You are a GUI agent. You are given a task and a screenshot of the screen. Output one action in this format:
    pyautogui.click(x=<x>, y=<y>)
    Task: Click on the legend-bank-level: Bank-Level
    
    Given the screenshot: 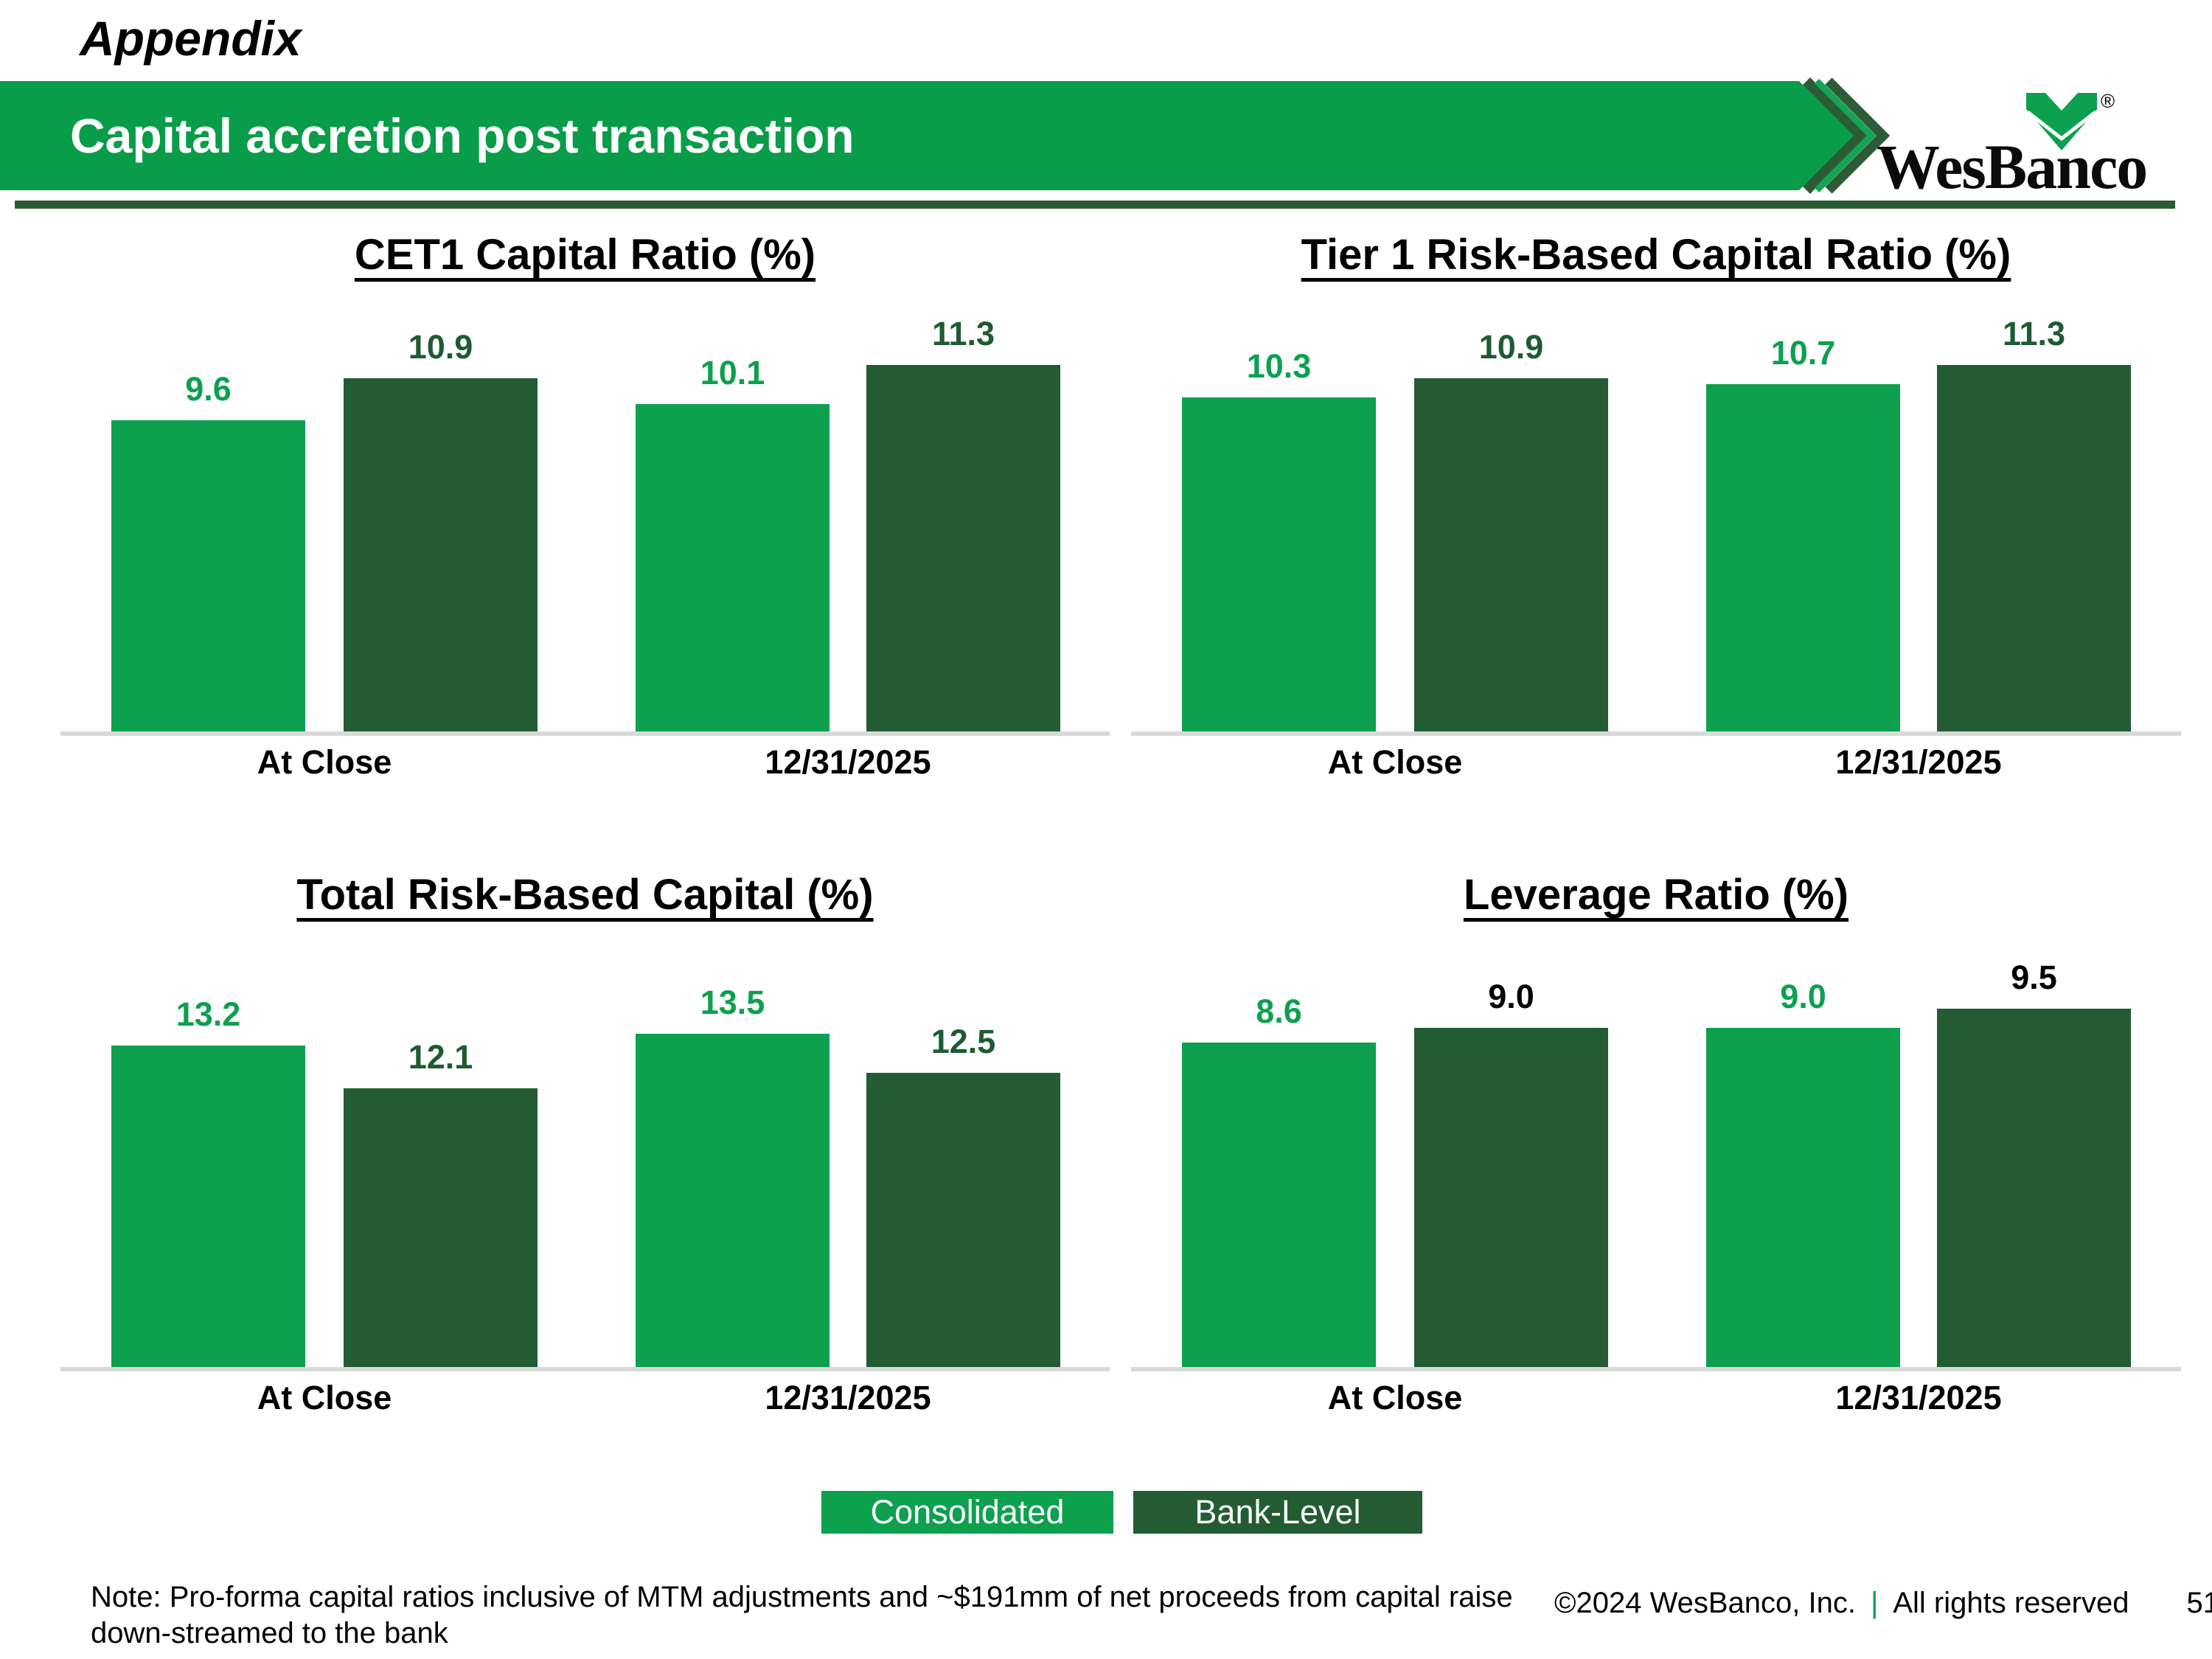 What is the action you would take?
    pyautogui.click(x=1277, y=1512)
    